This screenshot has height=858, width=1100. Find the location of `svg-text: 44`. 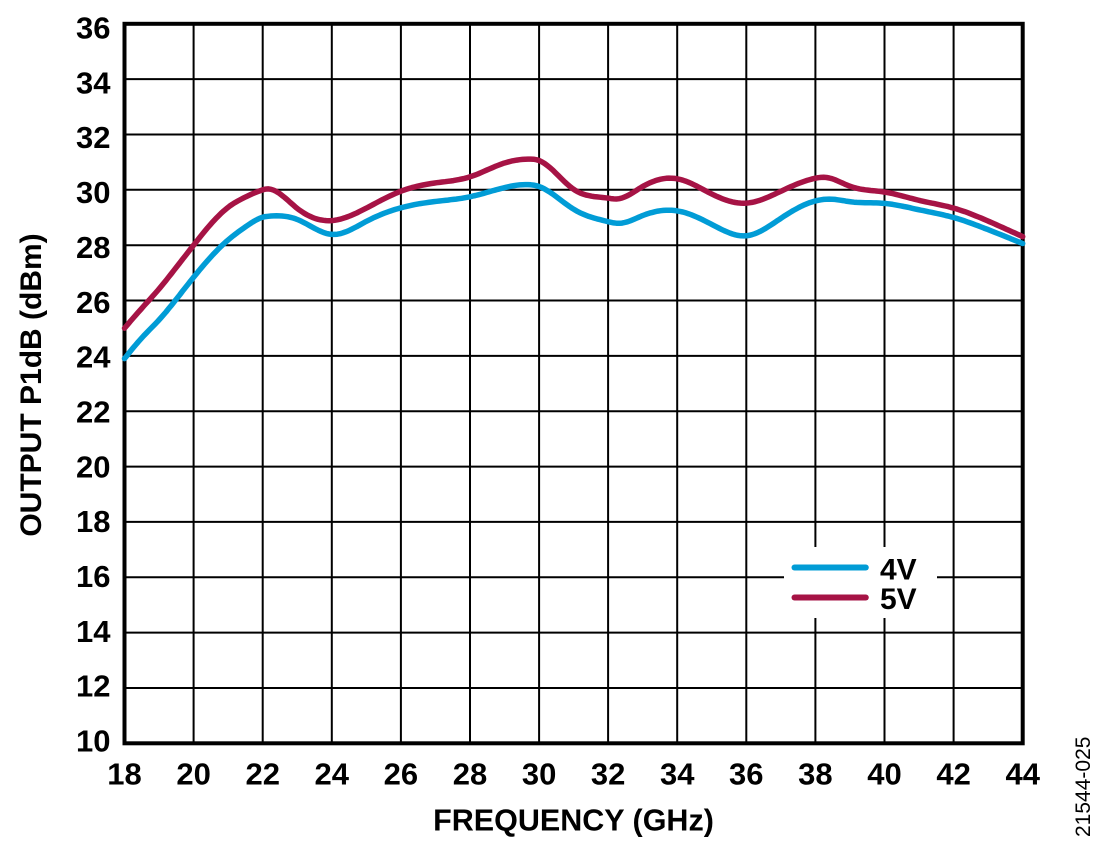

svg-text: 44 is located at coordinates (1022, 774).